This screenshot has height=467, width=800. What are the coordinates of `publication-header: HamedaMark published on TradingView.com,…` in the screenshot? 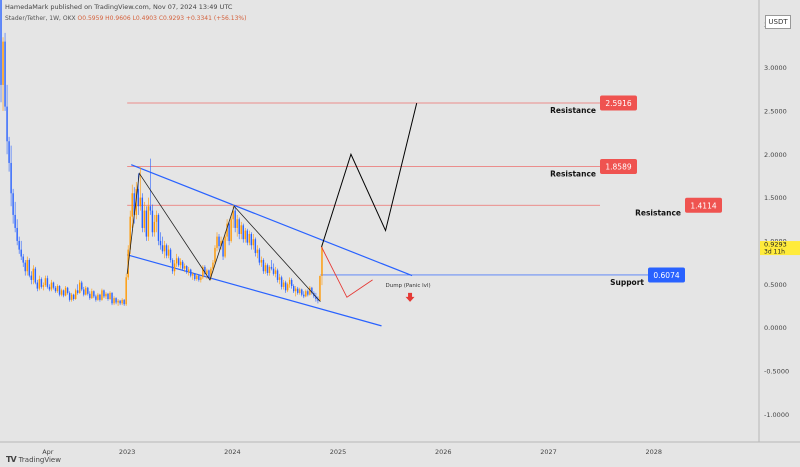 It's located at (119, 7).